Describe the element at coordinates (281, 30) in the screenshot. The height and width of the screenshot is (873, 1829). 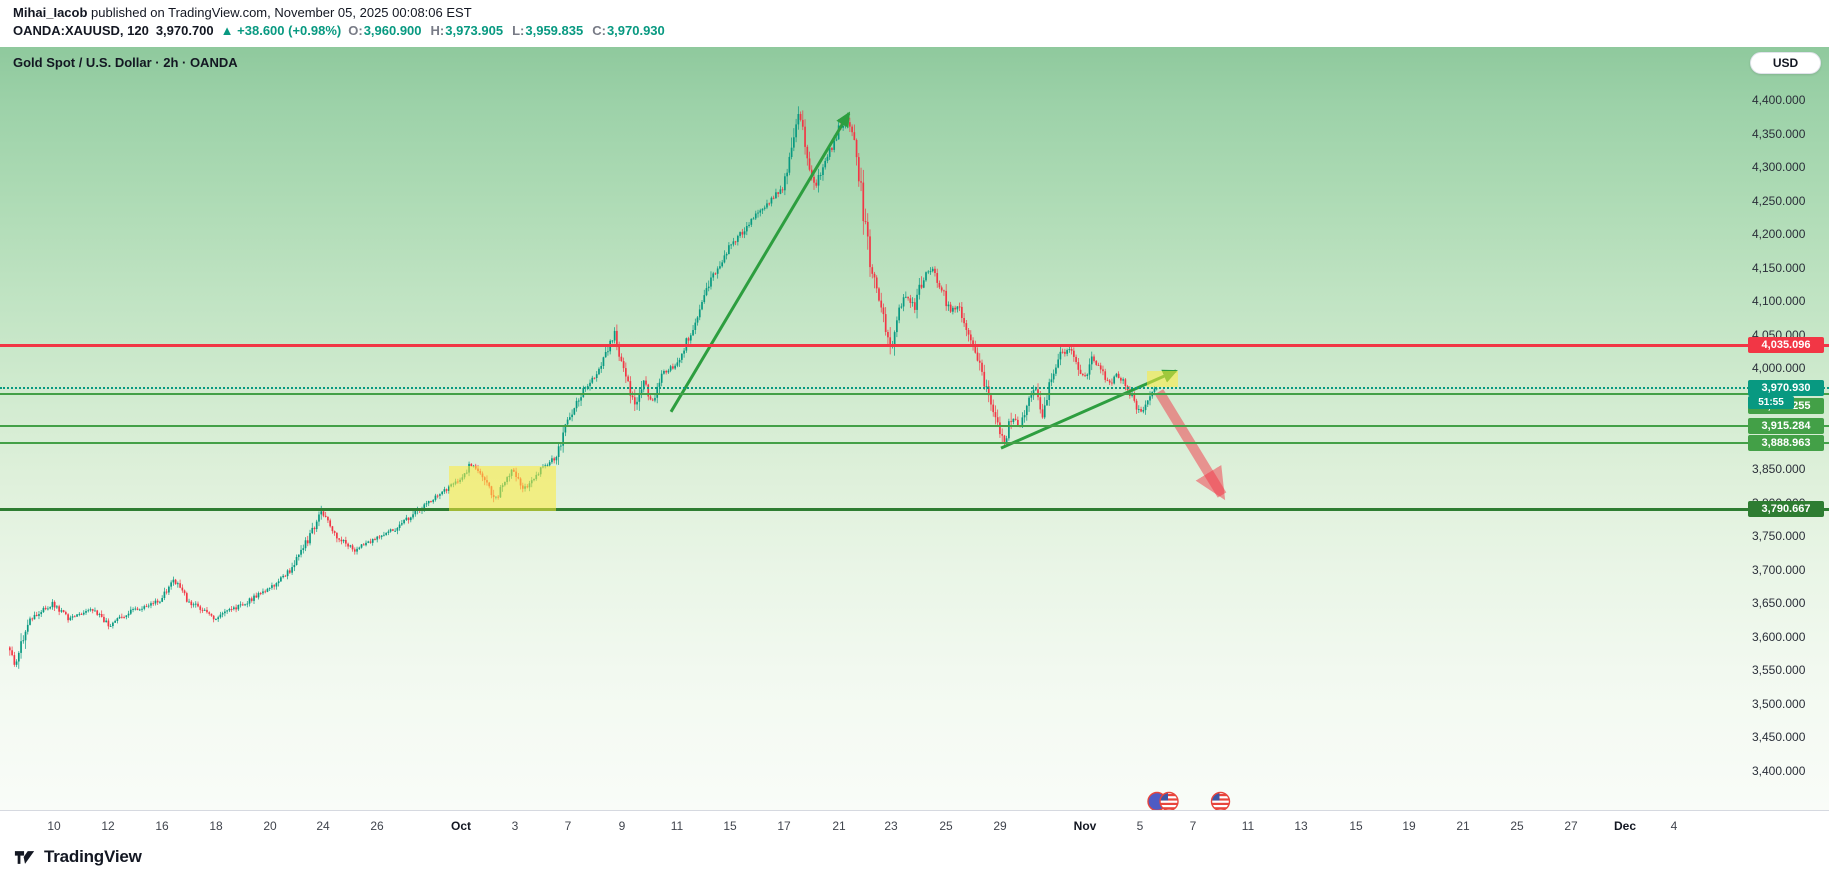
I see `price-change: ▲ +38.600 (+0.98%)` at that location.